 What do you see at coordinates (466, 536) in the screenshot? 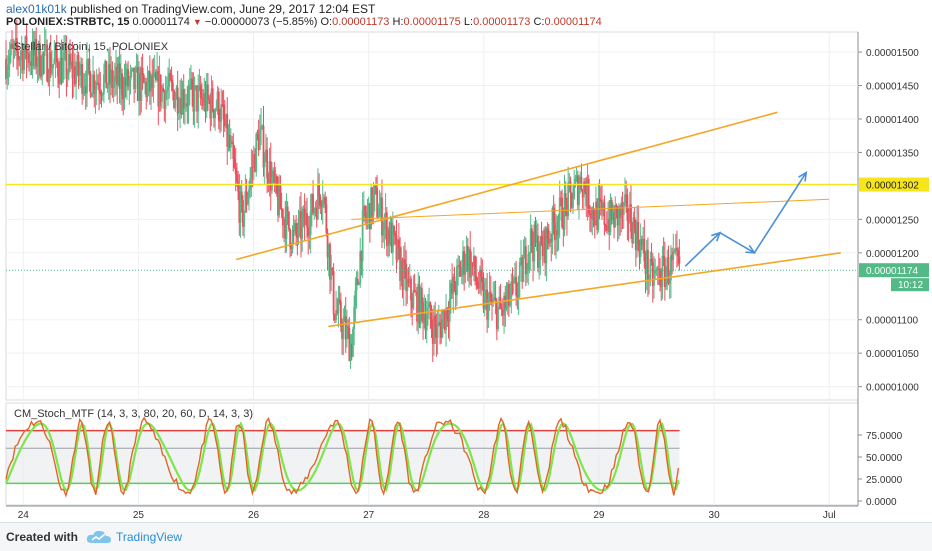
I see `footer-bar: Created with TradingView` at bounding box center [466, 536].